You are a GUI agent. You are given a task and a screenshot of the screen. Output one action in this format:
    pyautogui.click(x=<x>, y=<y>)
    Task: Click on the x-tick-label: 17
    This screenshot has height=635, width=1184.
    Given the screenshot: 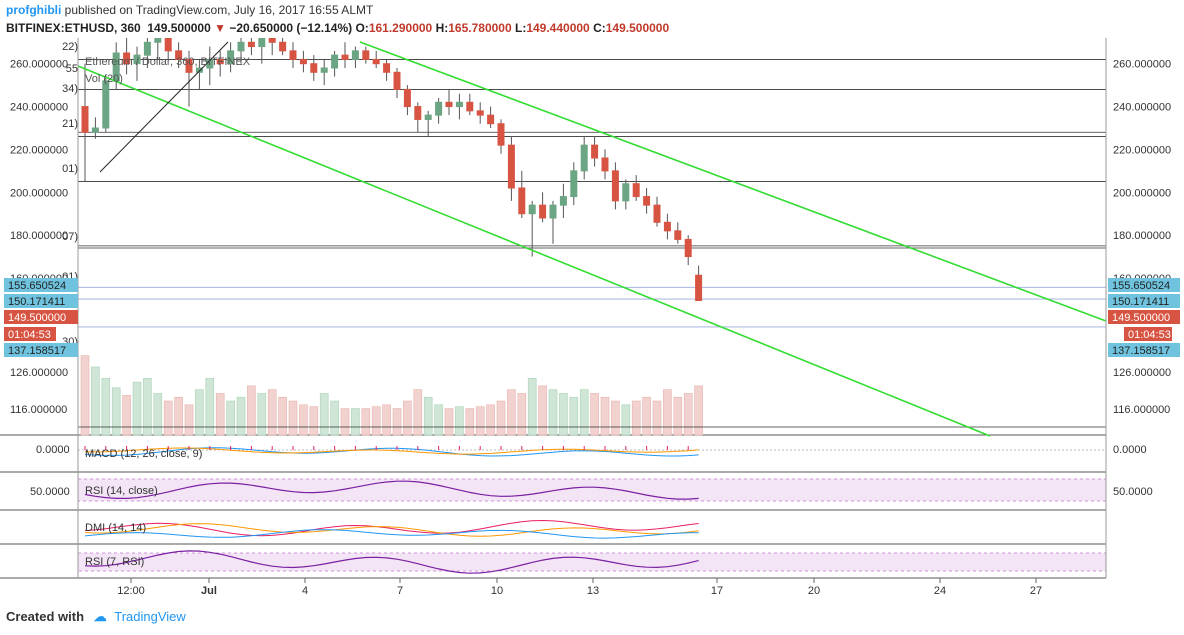 What is the action you would take?
    pyautogui.click(x=717, y=591)
    